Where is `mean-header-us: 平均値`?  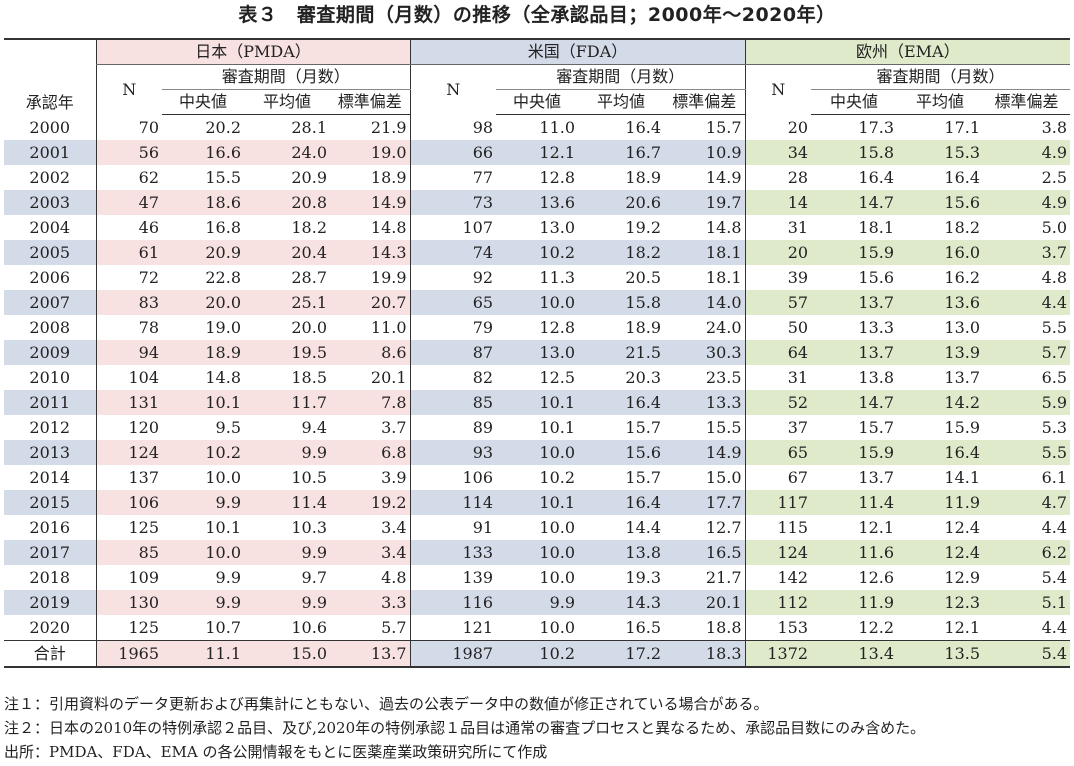
mean-header-us: 平均値 is located at coordinates (621, 102).